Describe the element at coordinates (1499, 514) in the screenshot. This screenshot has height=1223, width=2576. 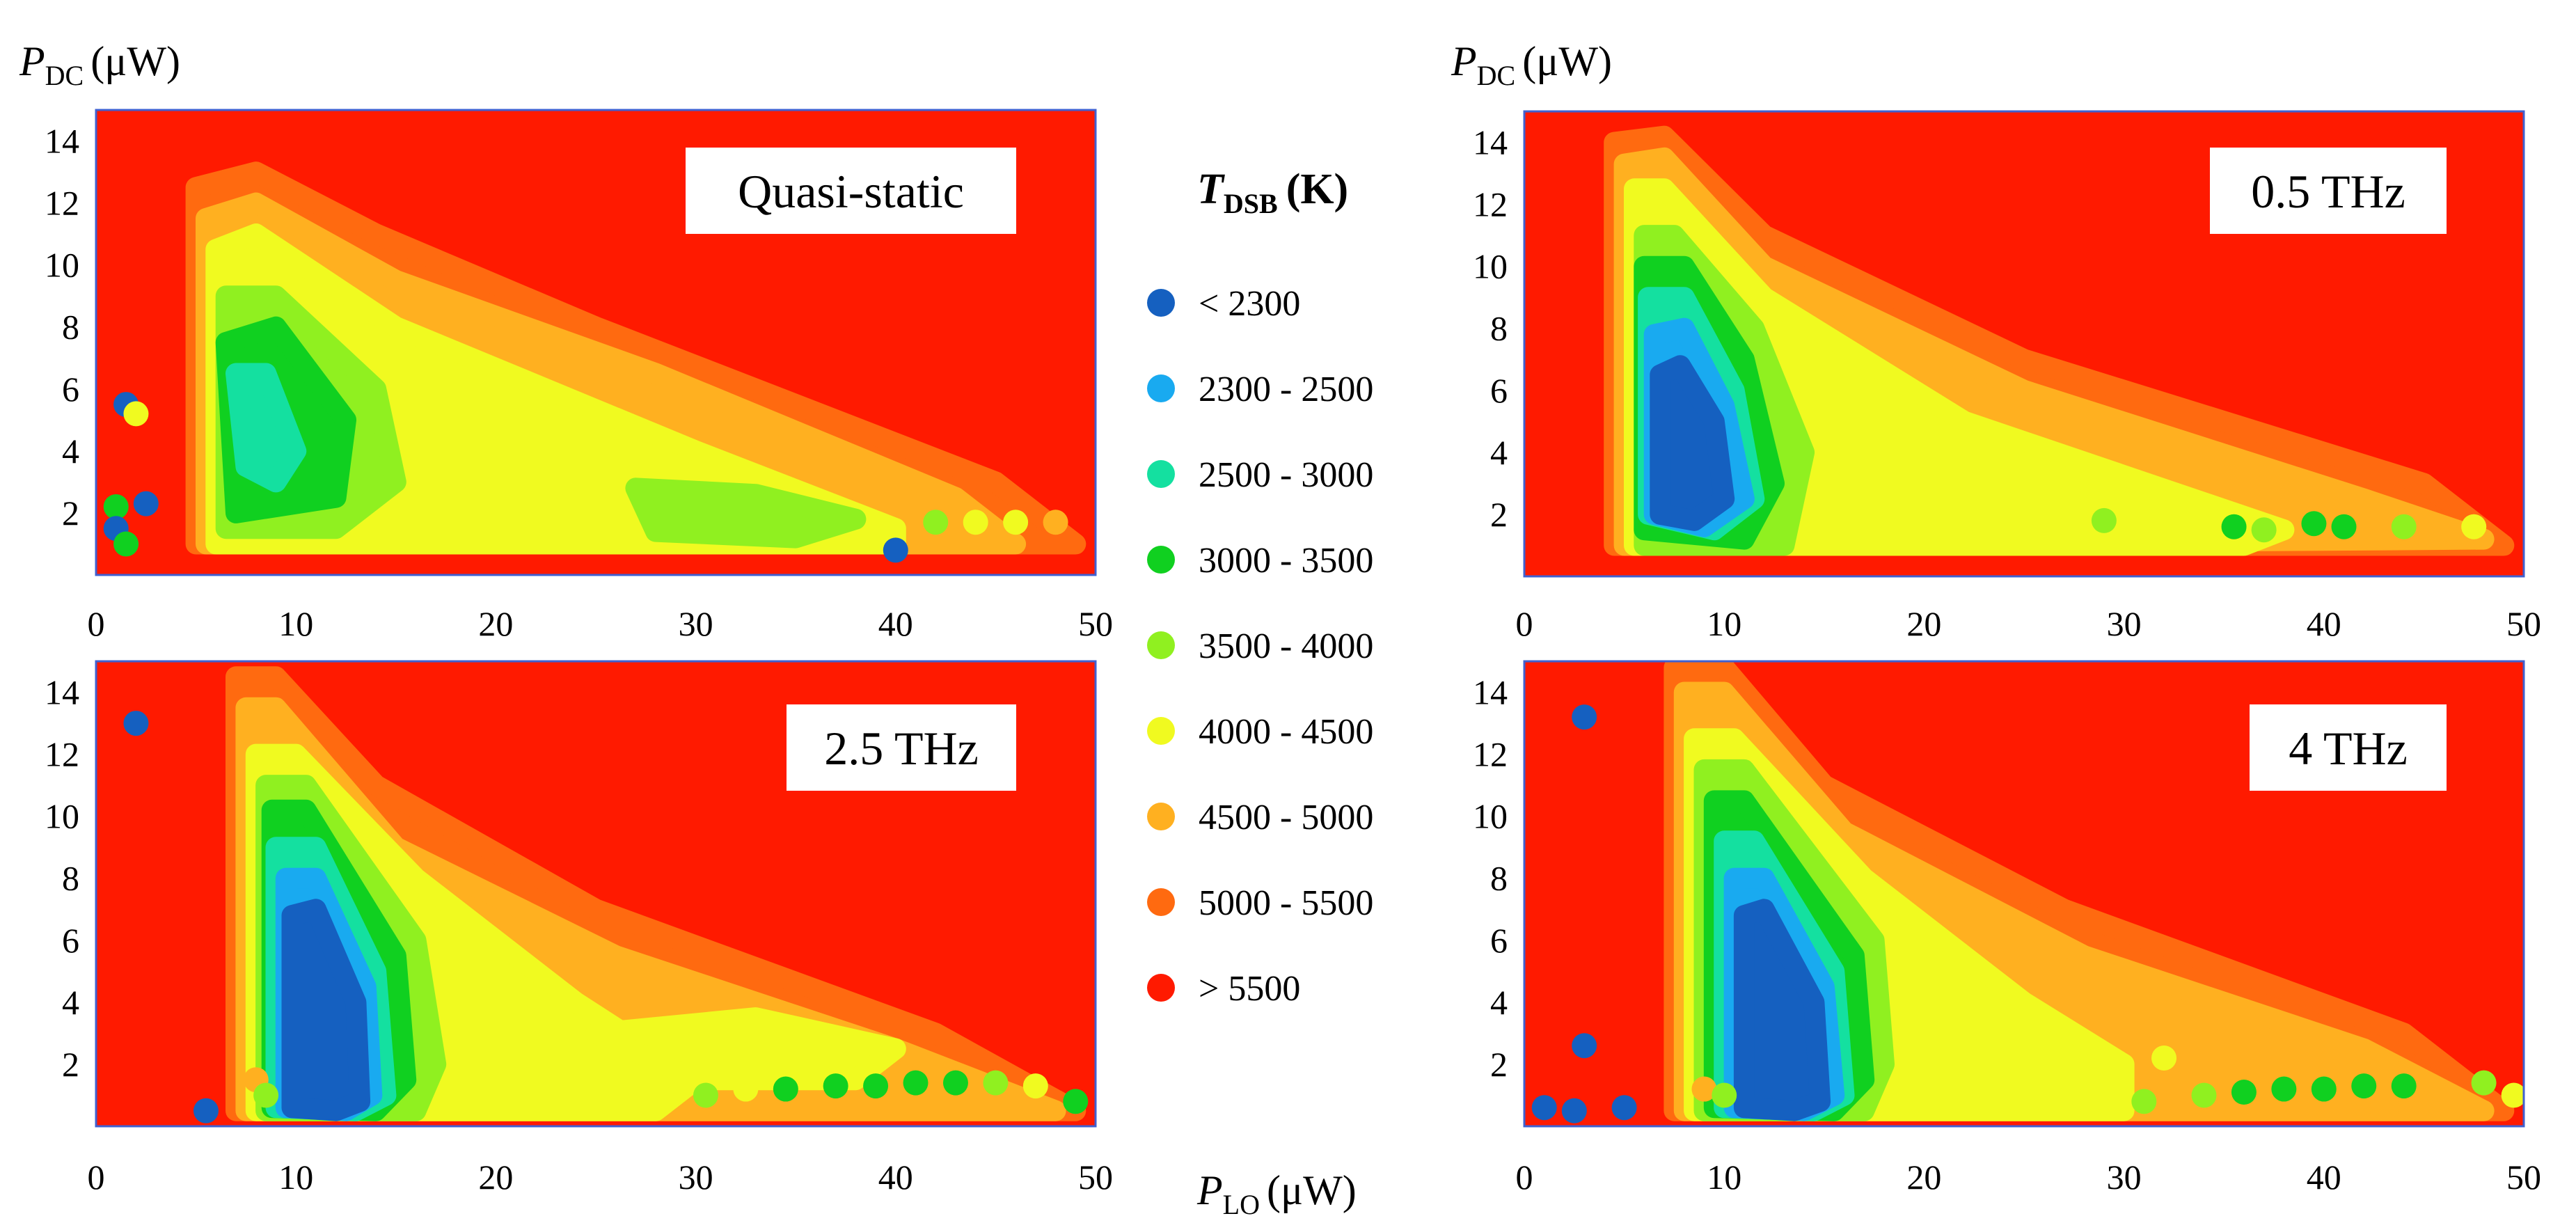
I see `y-tick-label: 2` at that location.